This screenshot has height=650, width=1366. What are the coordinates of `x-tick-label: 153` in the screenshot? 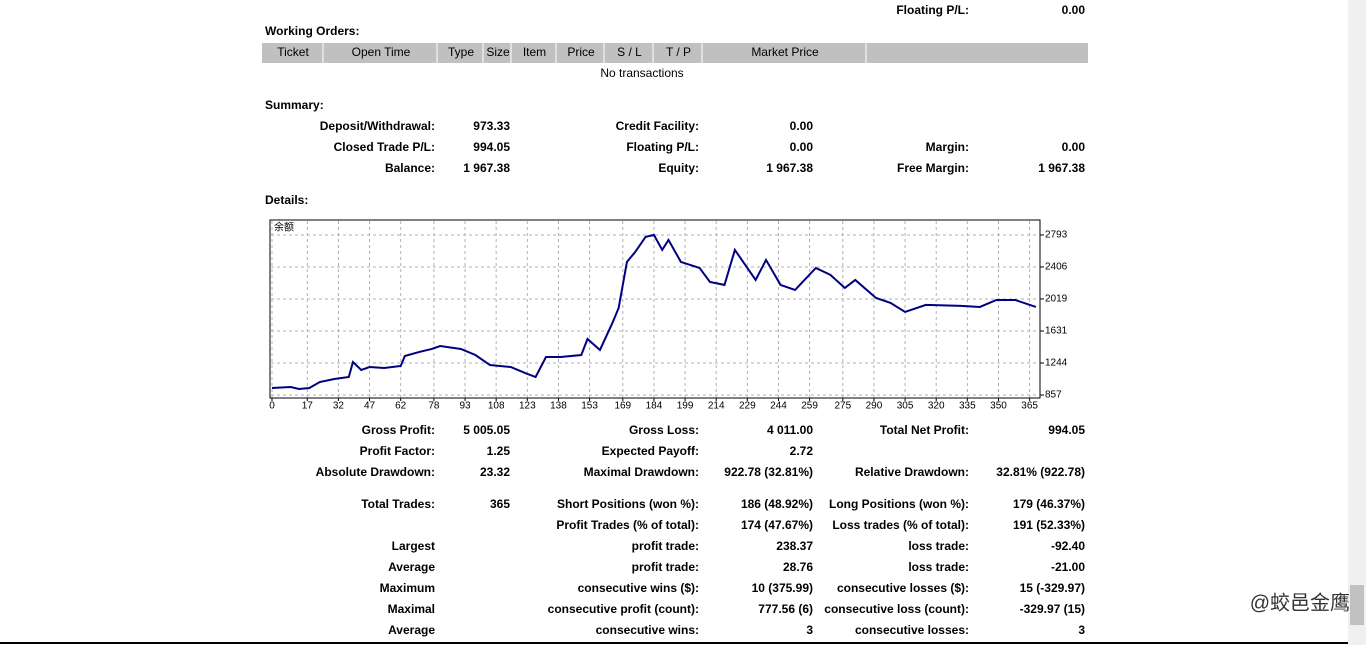 It's located at (589, 406).